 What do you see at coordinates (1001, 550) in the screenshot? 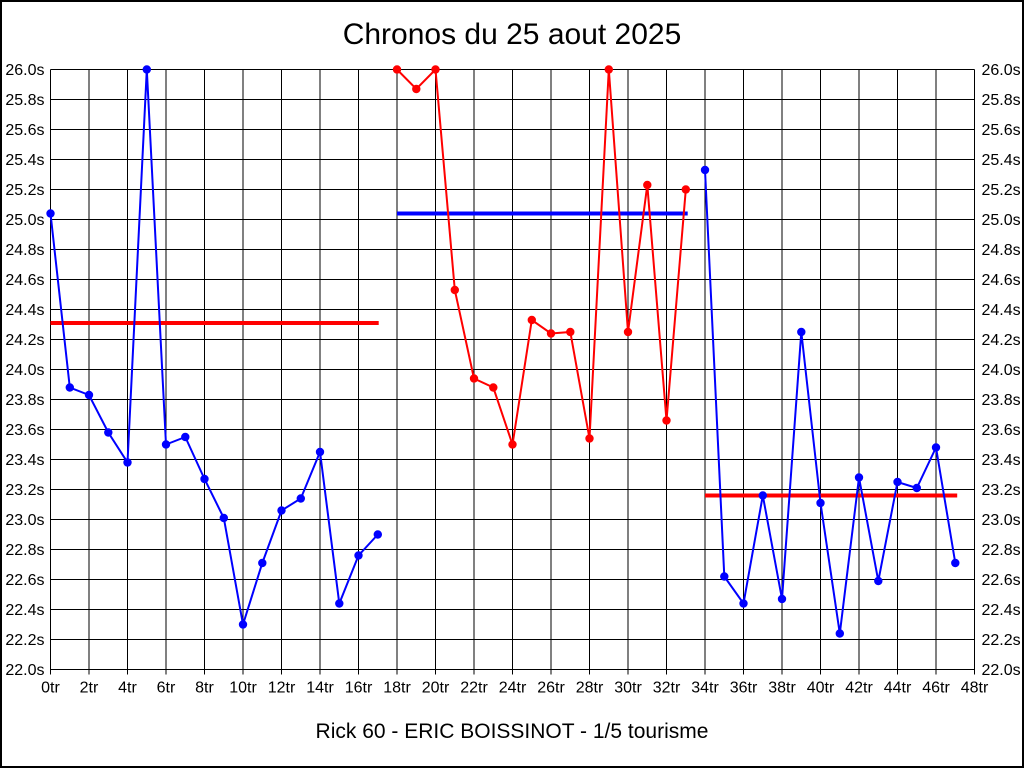
I see `y-tick-label-right: 22.8s` at bounding box center [1001, 550].